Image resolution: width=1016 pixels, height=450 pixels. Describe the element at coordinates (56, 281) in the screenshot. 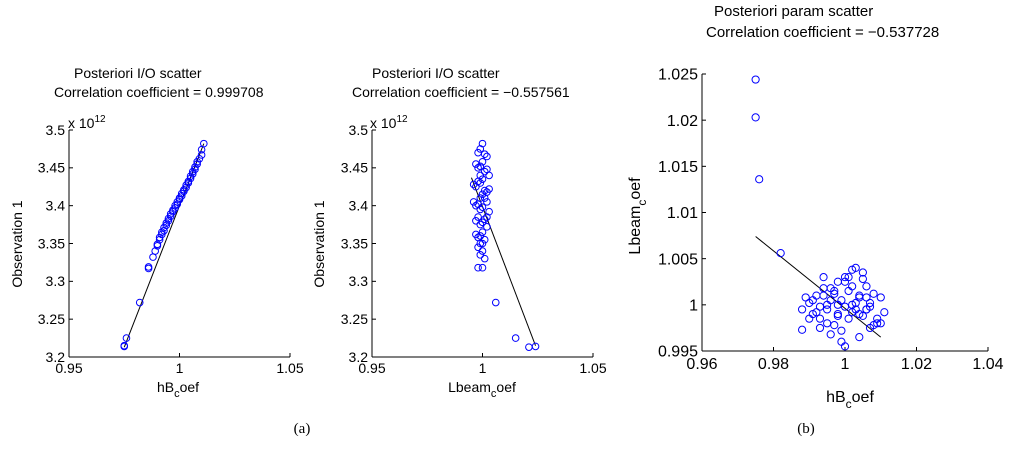

I see `y-tick-label: 3.3` at that location.